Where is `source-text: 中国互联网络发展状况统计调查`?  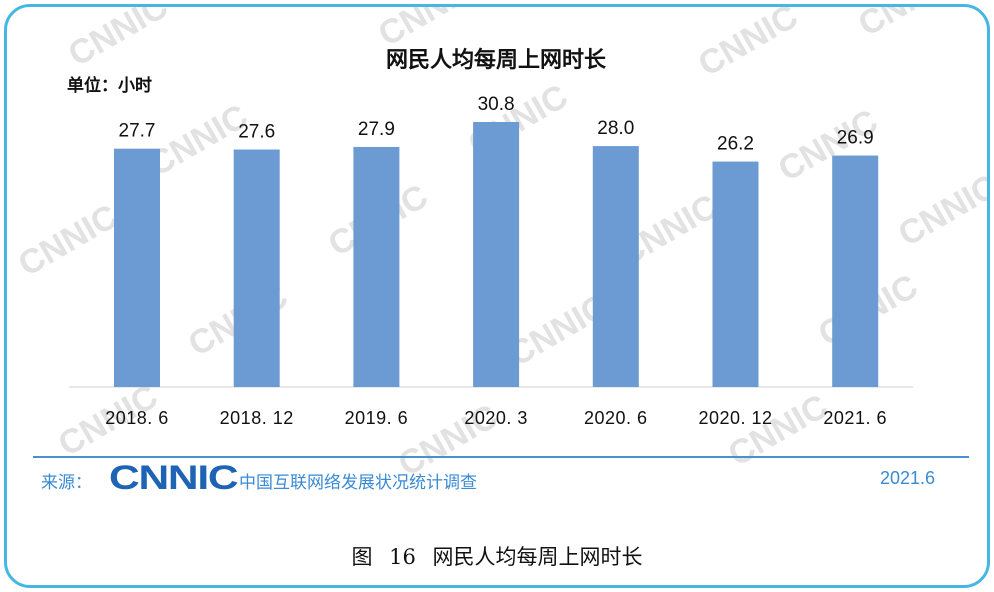
source-text: 中国互联网络发展状况统计调查 is located at coordinates (358, 483).